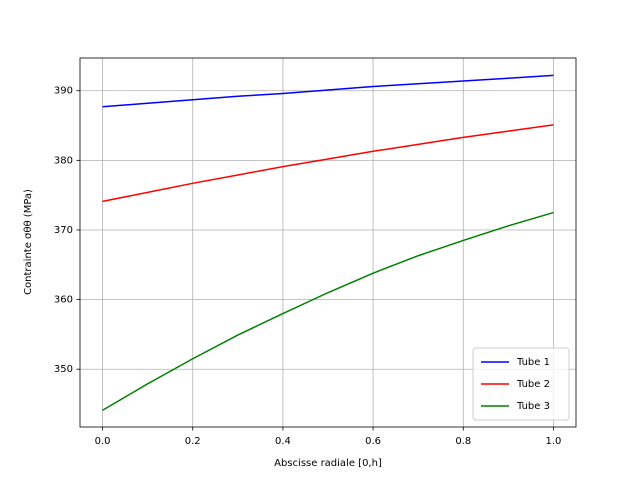 This screenshot has width=640, height=484. I want to click on legend-label: Tube 1, so click(533, 362).